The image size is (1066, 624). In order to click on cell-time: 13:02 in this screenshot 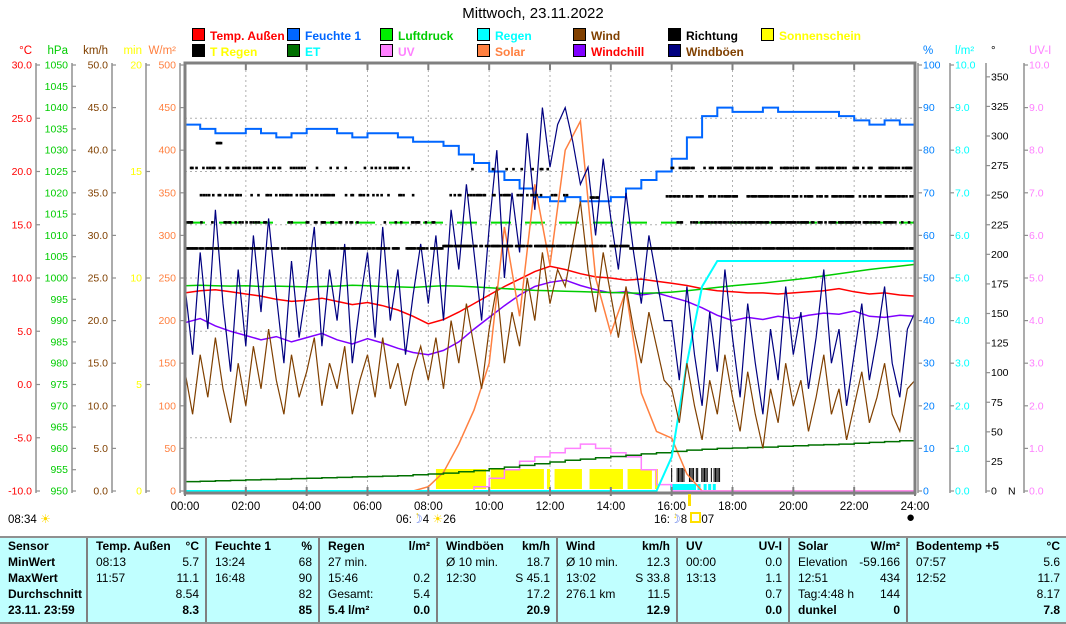, I will do `click(581, 578)`.